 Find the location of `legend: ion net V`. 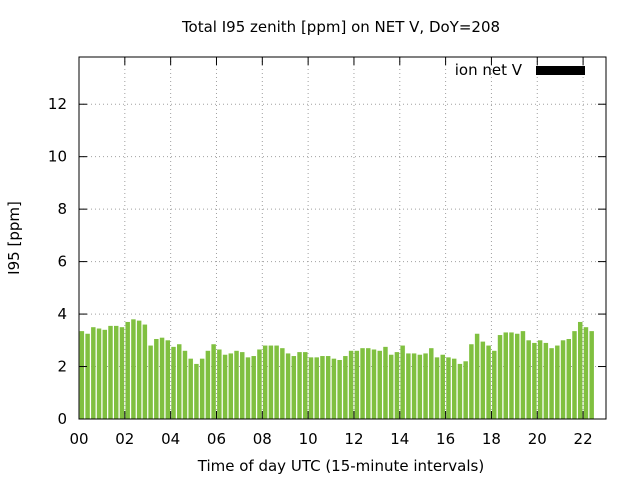

legend: ion net V is located at coordinates (520, 70).